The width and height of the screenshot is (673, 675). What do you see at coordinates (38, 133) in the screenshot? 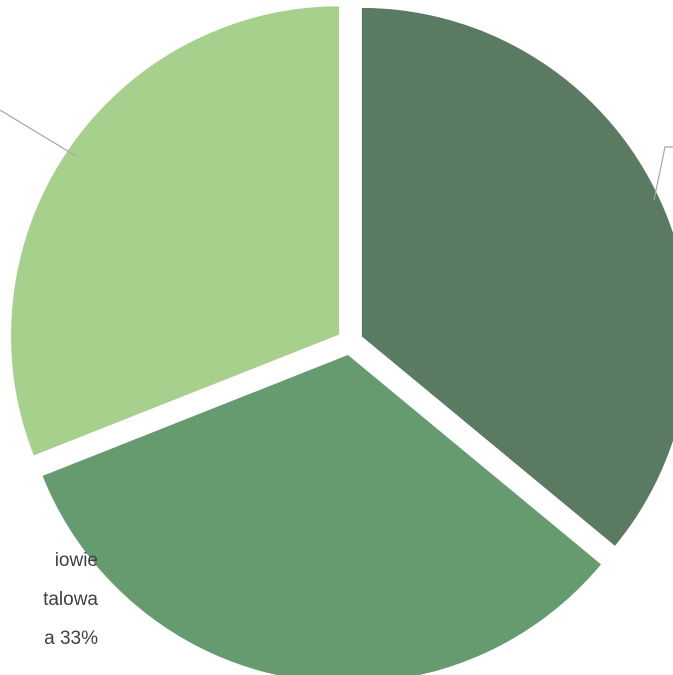
I see `leader-line-top-left` at bounding box center [38, 133].